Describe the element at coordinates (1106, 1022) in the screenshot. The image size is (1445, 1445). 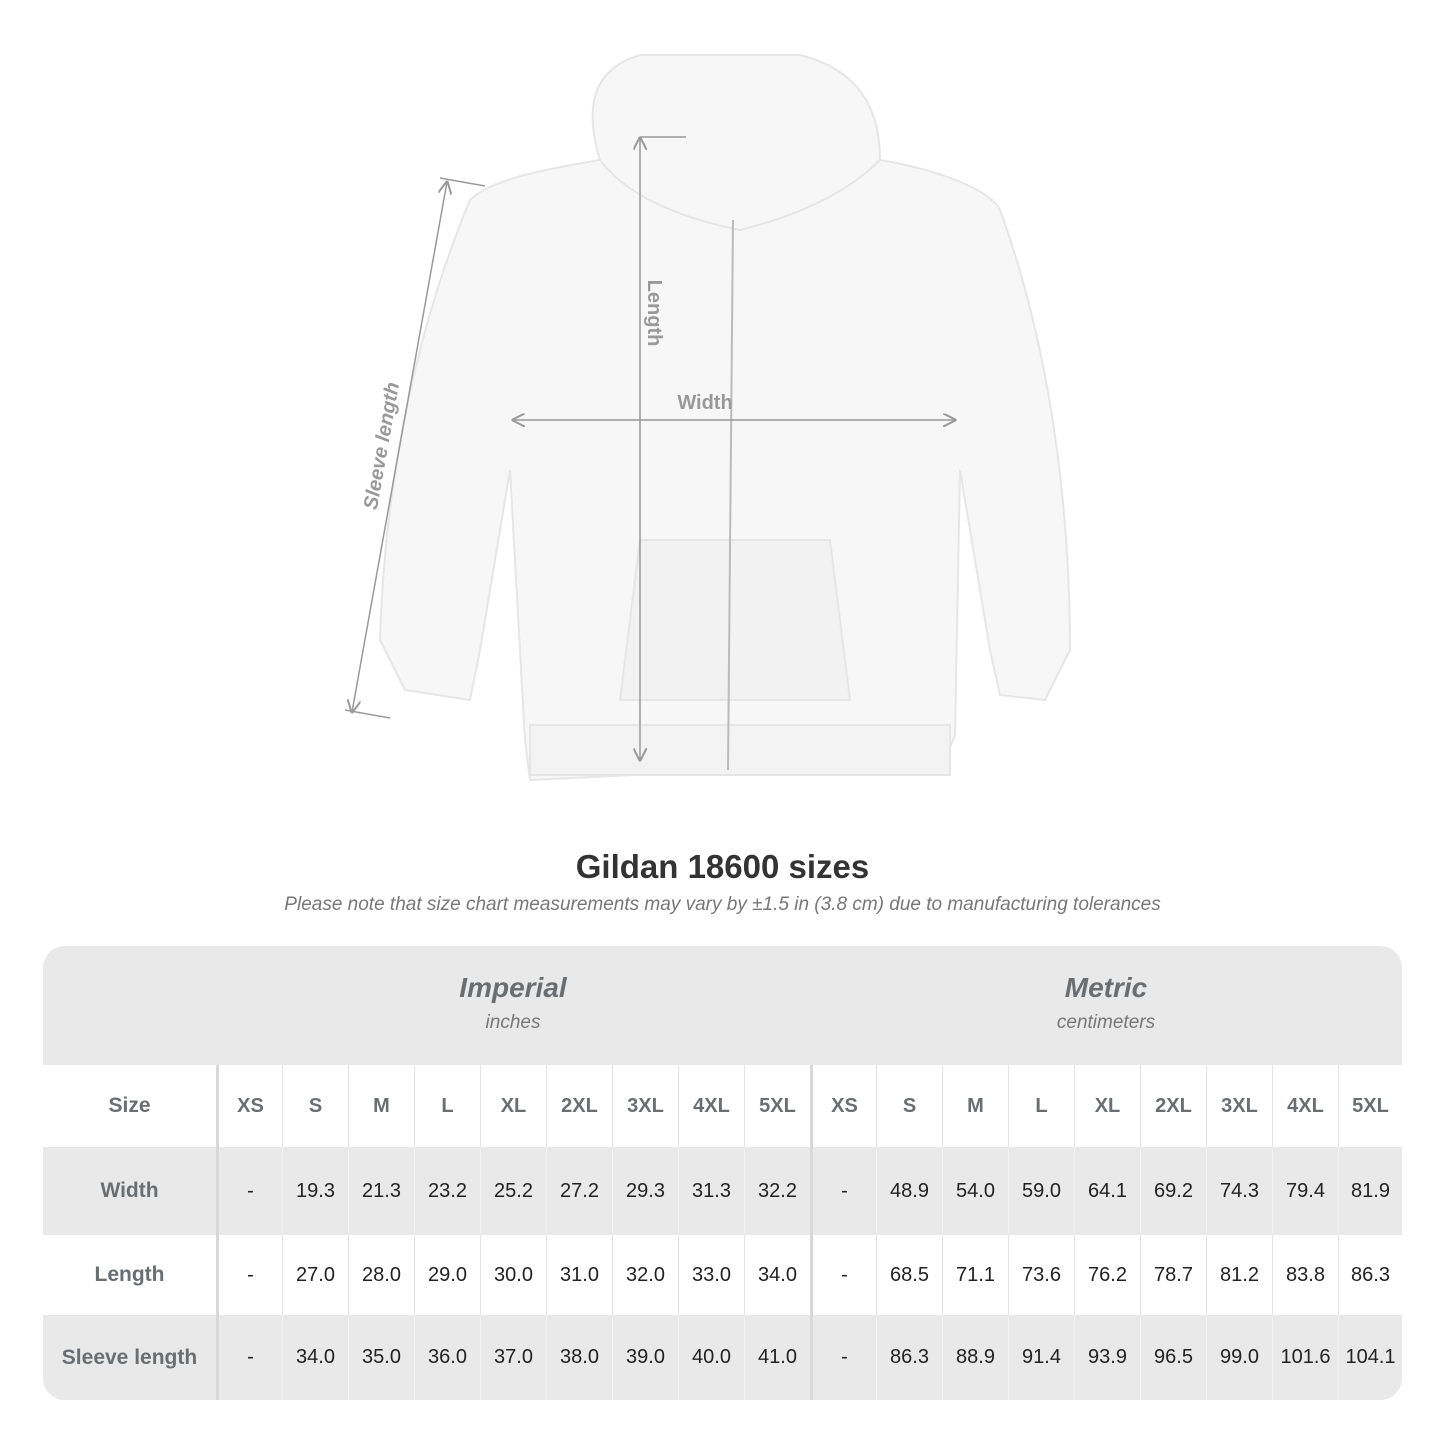
I see `metric-unit: centimeters` at that location.